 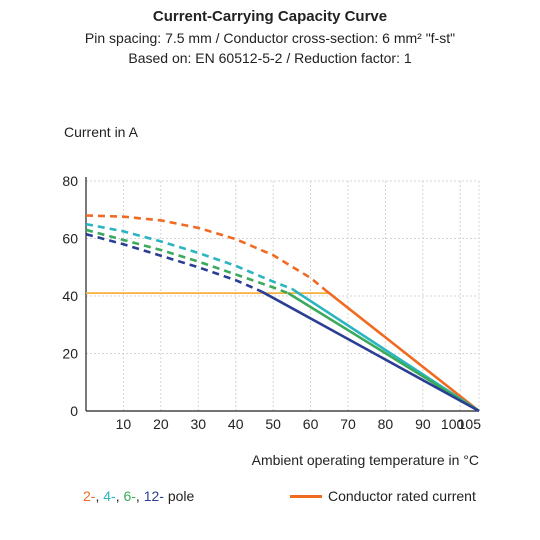 I want to click on series-6-pole-derating-curve, so click(x=187, y=261).